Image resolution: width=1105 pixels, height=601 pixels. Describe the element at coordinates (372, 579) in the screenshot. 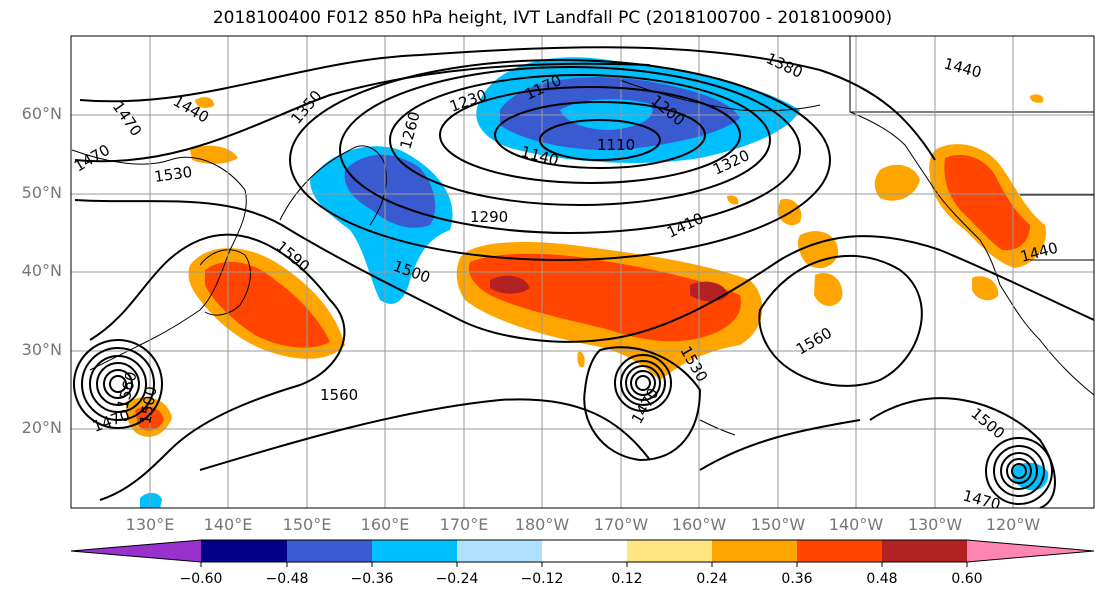

I see `colorbar-tick-label: −0.36` at that location.